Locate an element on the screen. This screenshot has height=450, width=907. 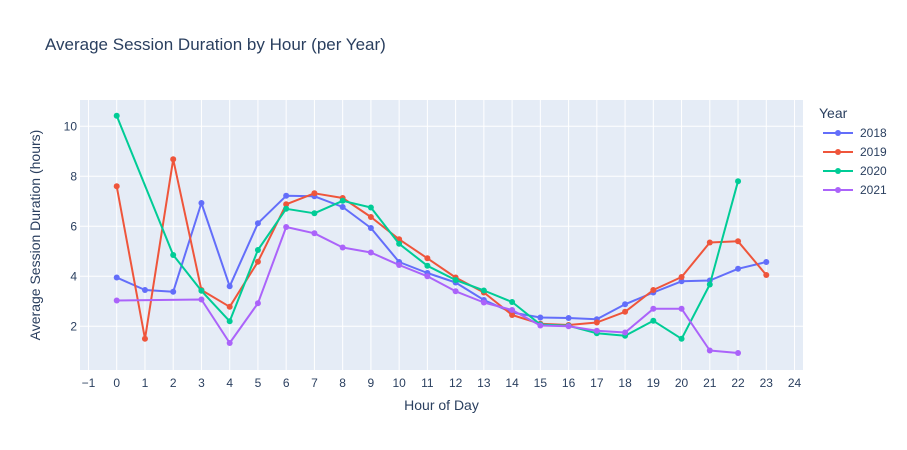
x-tick-label: 19 is located at coordinates (654, 383).